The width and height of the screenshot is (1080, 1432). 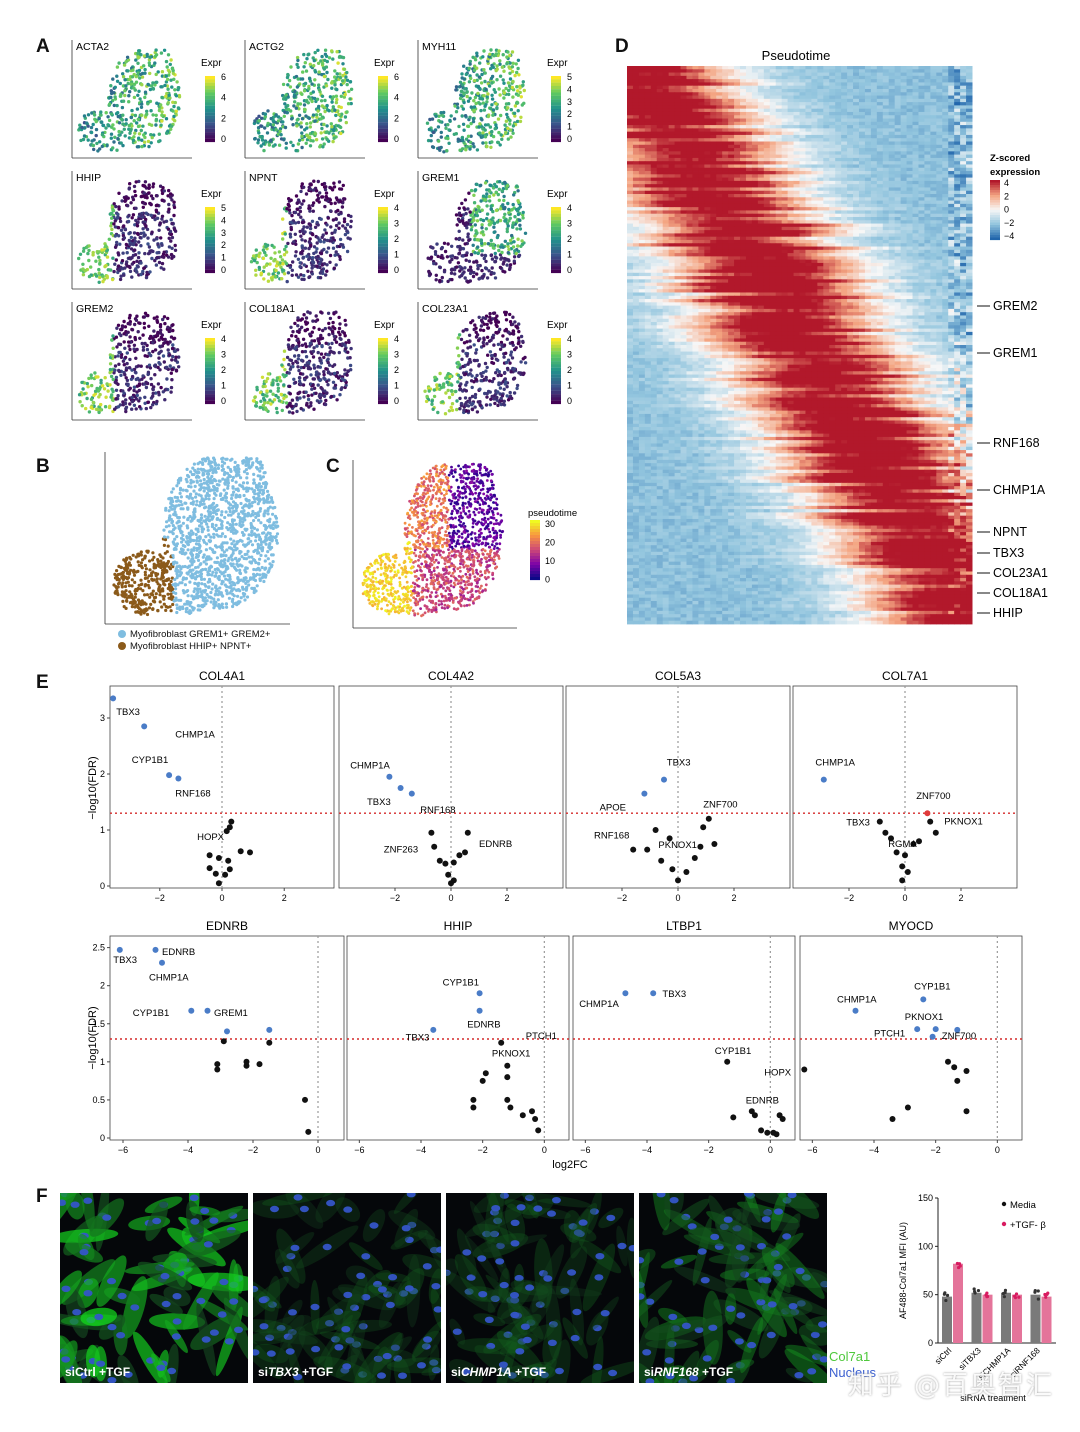 What do you see at coordinates (223, 233) in the screenshot?
I see `feature-legend-tick: 3` at bounding box center [223, 233].